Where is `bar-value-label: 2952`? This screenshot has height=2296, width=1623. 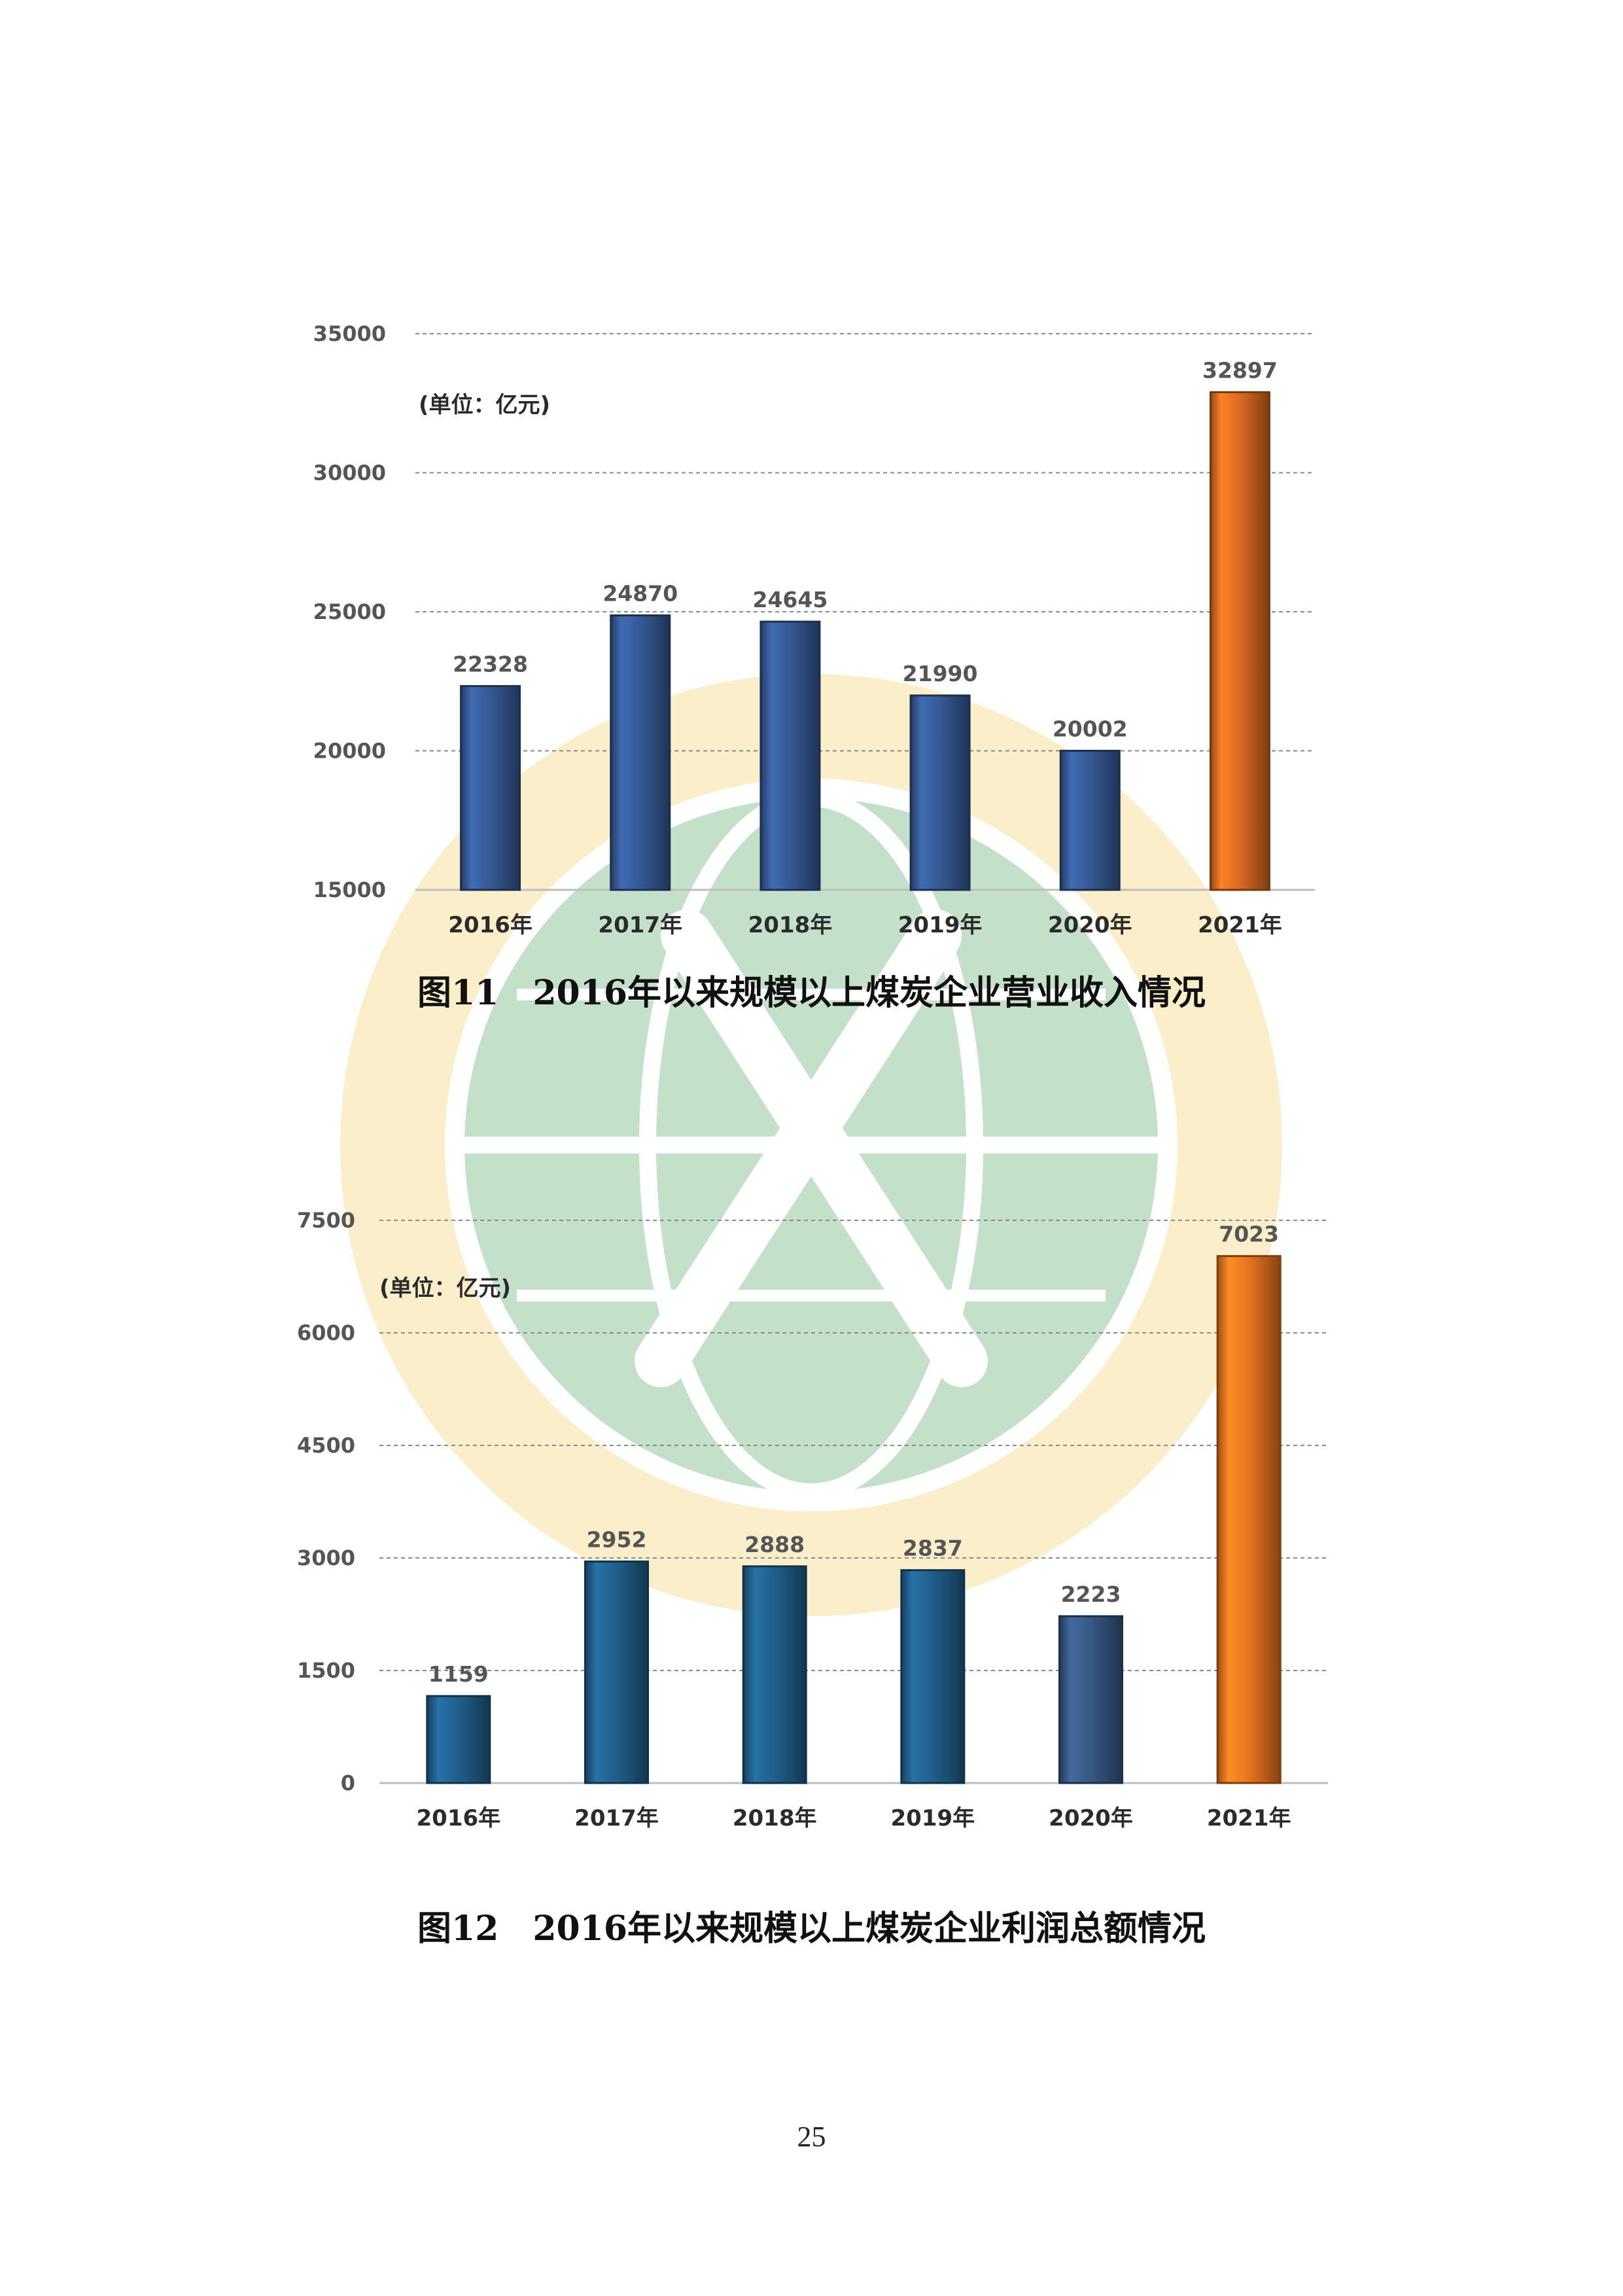 bar-value-label: 2952 is located at coordinates (617, 1540).